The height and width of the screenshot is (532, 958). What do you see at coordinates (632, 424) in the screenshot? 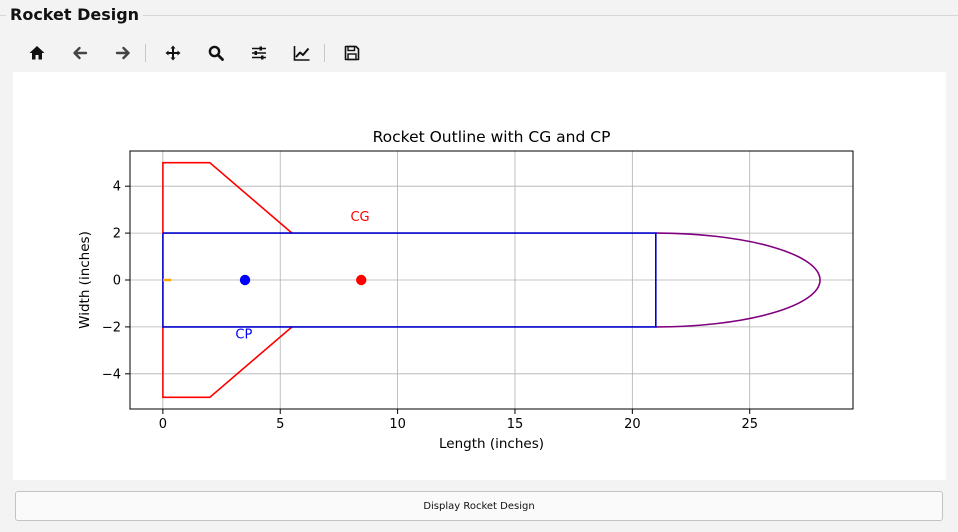
I see `x-tick-label: 20` at bounding box center [632, 424].